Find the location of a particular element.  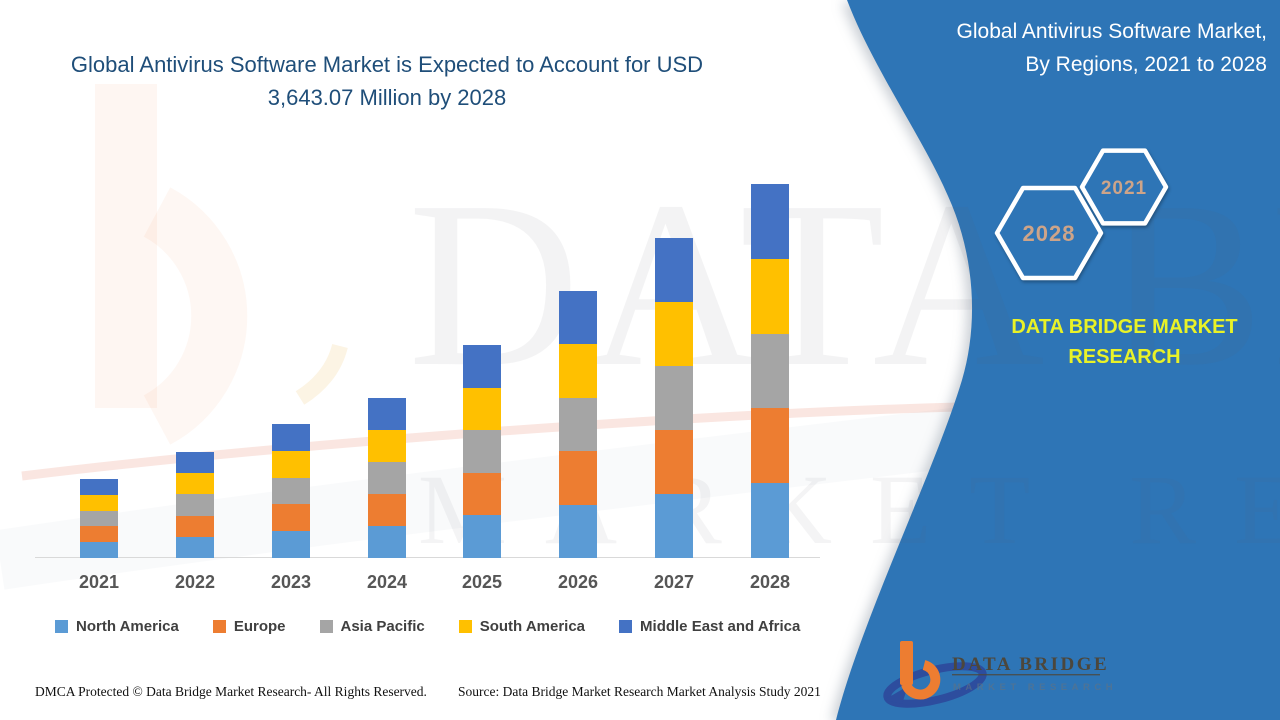

legend-item-south-america: South America is located at coordinates (522, 626).